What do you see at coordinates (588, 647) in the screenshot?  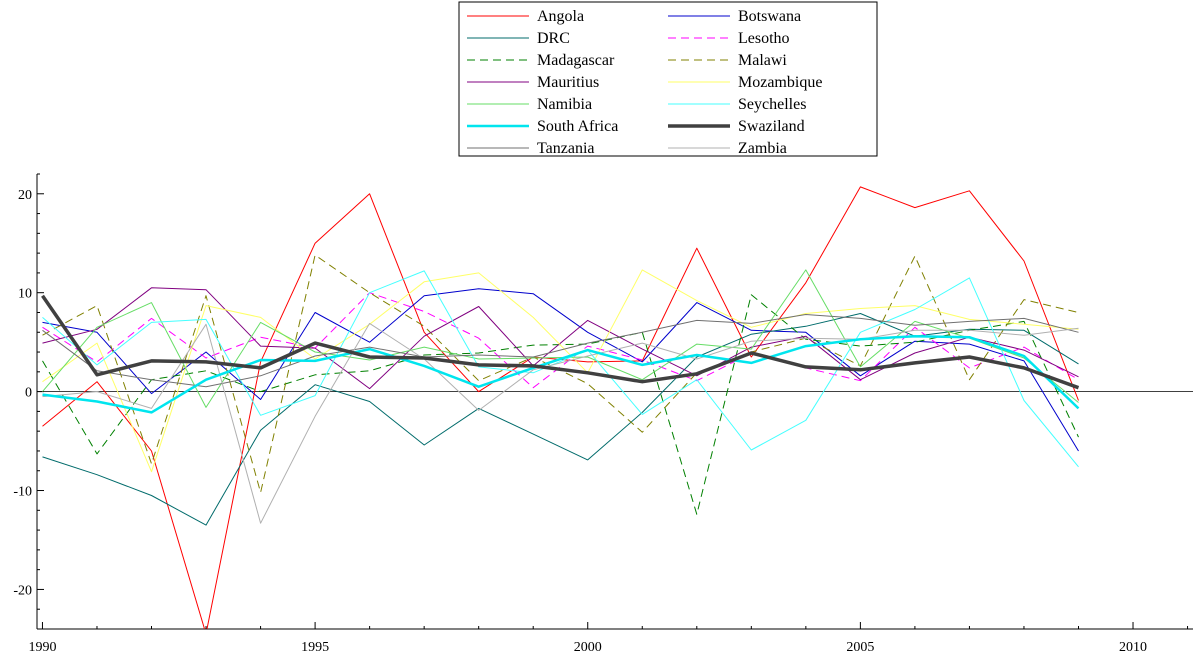 I see `x-tick-label: 2000` at bounding box center [588, 647].